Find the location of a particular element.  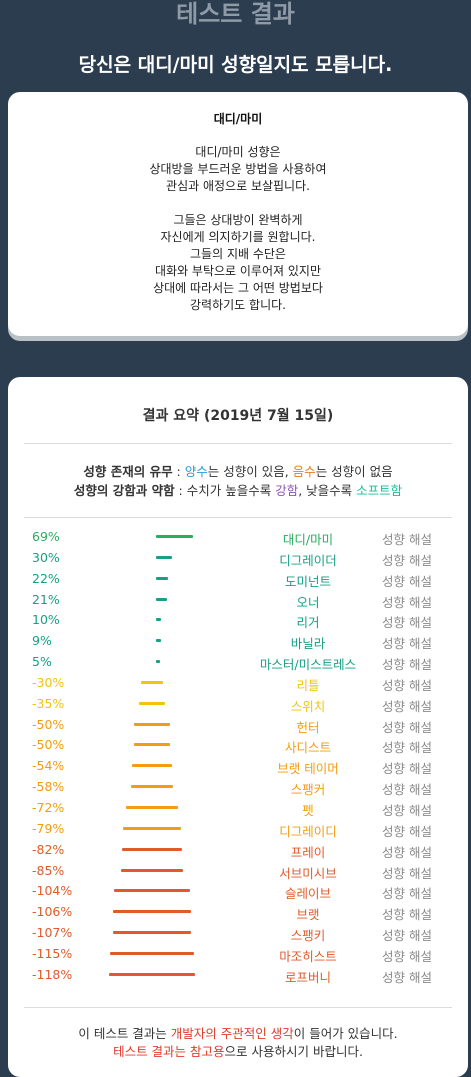

tendency-row: -118% 로프버니 성향 해설 is located at coordinates (238, 977).